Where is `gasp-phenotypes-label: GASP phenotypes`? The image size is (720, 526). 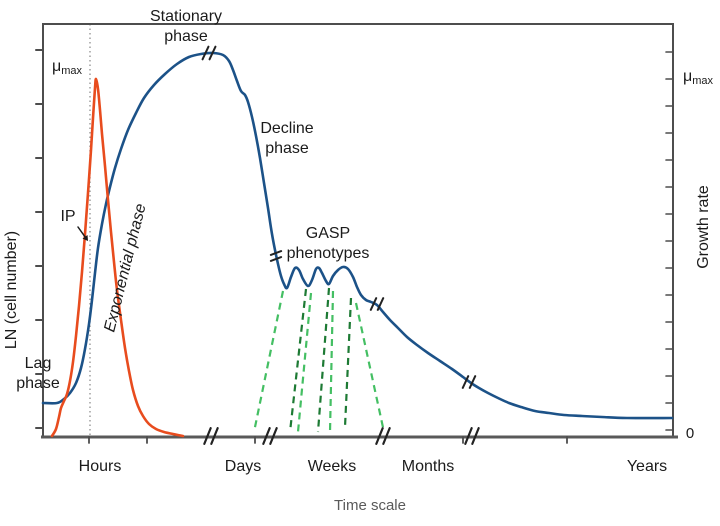 gasp-phenotypes-label: GASP phenotypes is located at coordinates (328, 243).